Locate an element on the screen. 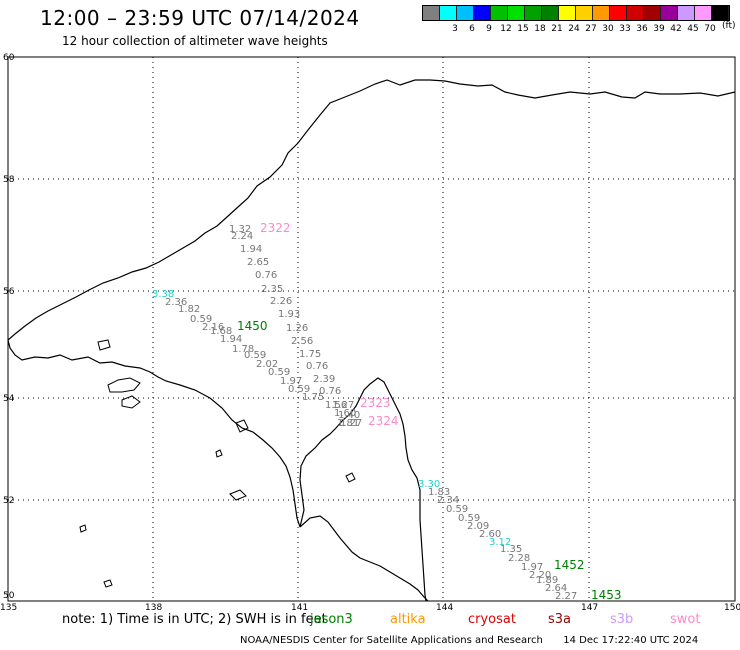  swh-1450-11: 0.59 is located at coordinates (299, 389).